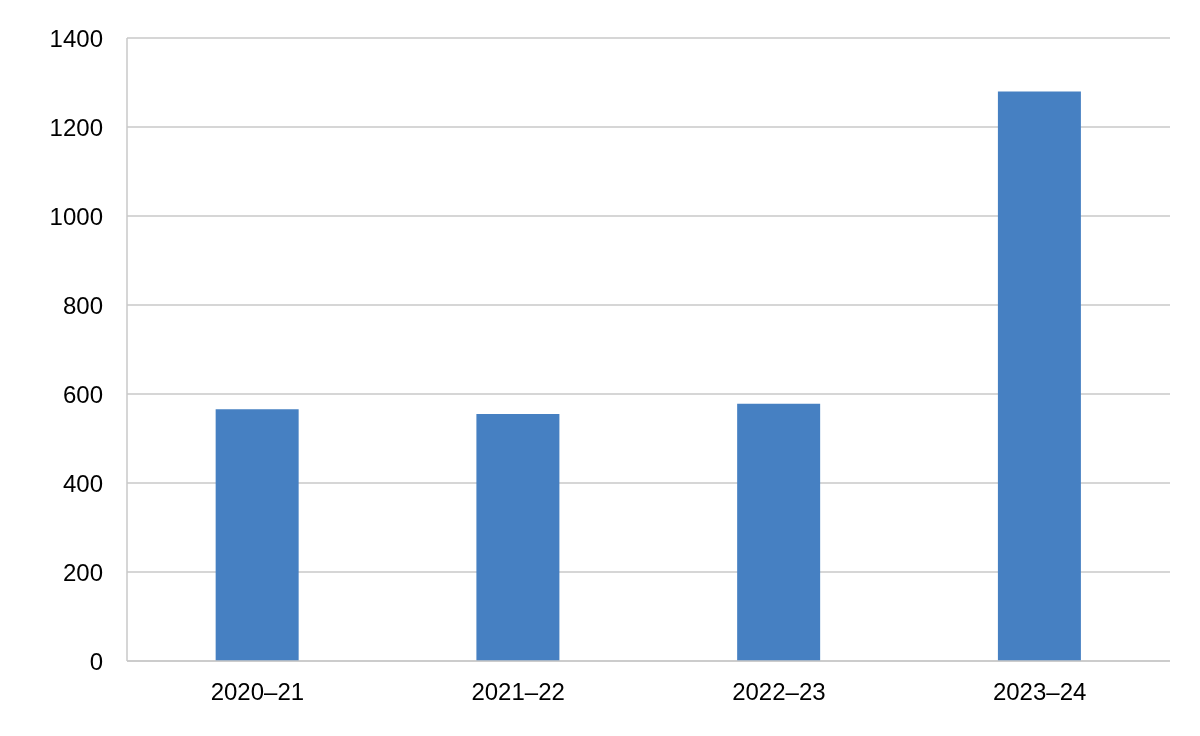  Describe the element at coordinates (82, 394) in the screenshot. I see `y-tick-label: 600` at that location.